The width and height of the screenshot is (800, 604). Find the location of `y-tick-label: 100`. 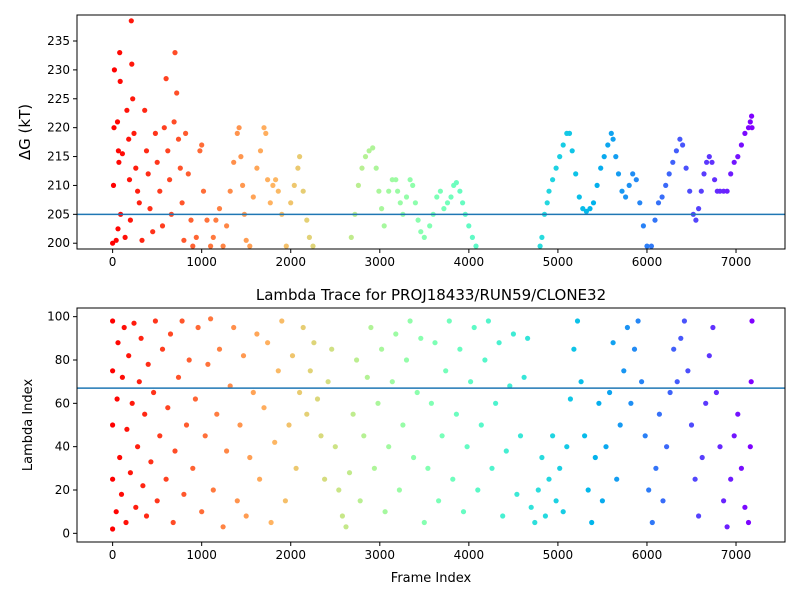

y-tick-label: 100 is located at coordinates (58, 317).